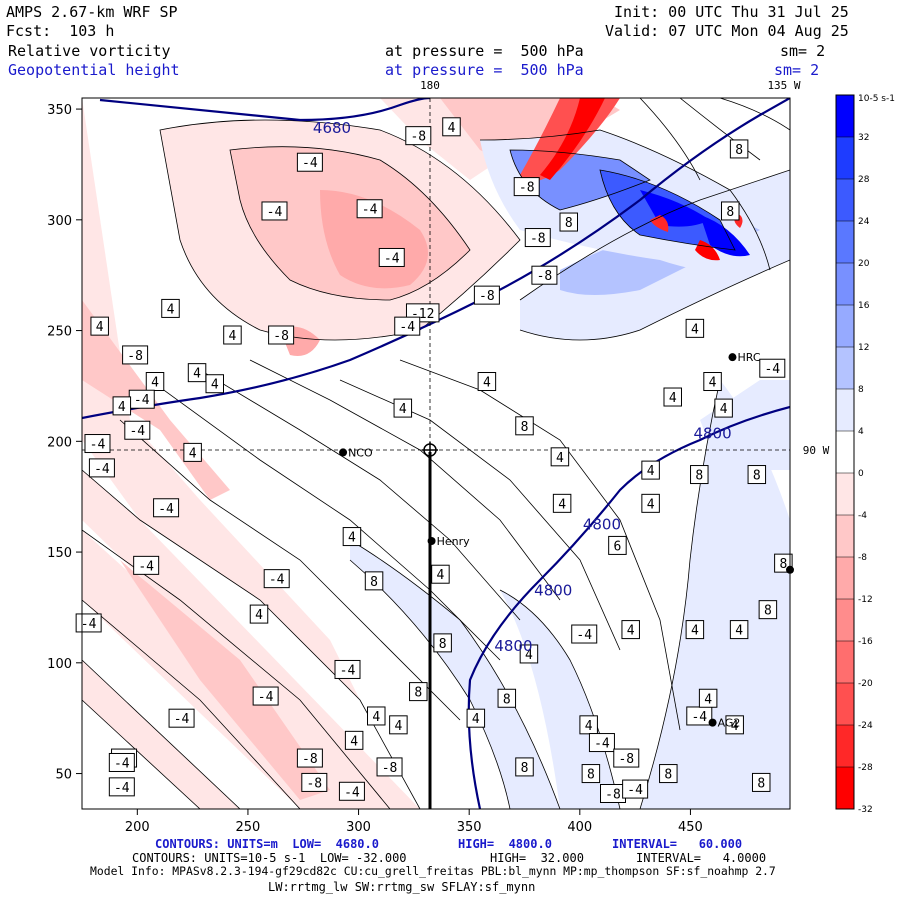 This screenshot has width=900, height=900. I want to click on svg-text: HRC, so click(748, 357).